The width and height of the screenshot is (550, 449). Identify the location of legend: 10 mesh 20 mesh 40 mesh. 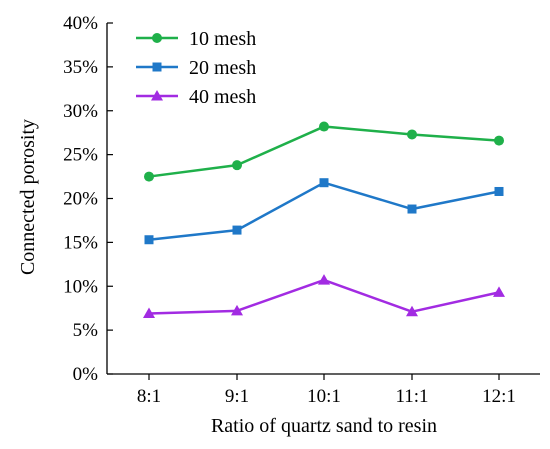
(196, 68).